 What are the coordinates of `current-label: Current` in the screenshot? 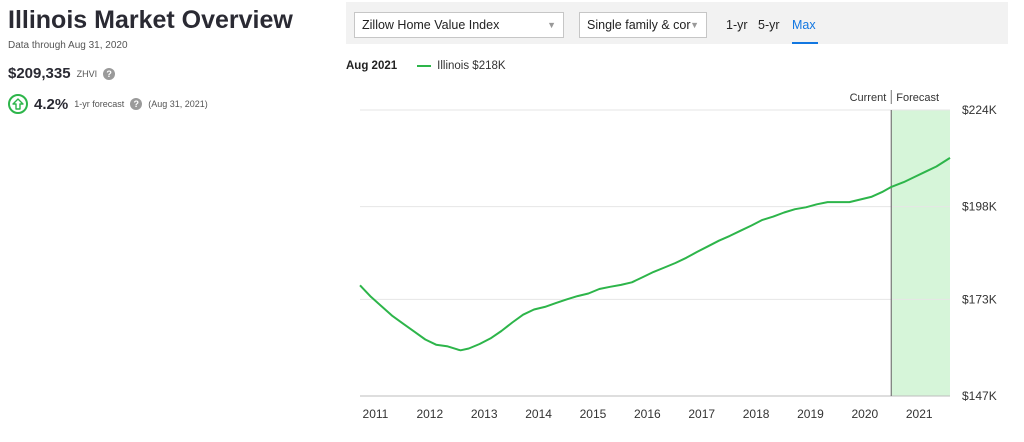 It's located at (868, 98).